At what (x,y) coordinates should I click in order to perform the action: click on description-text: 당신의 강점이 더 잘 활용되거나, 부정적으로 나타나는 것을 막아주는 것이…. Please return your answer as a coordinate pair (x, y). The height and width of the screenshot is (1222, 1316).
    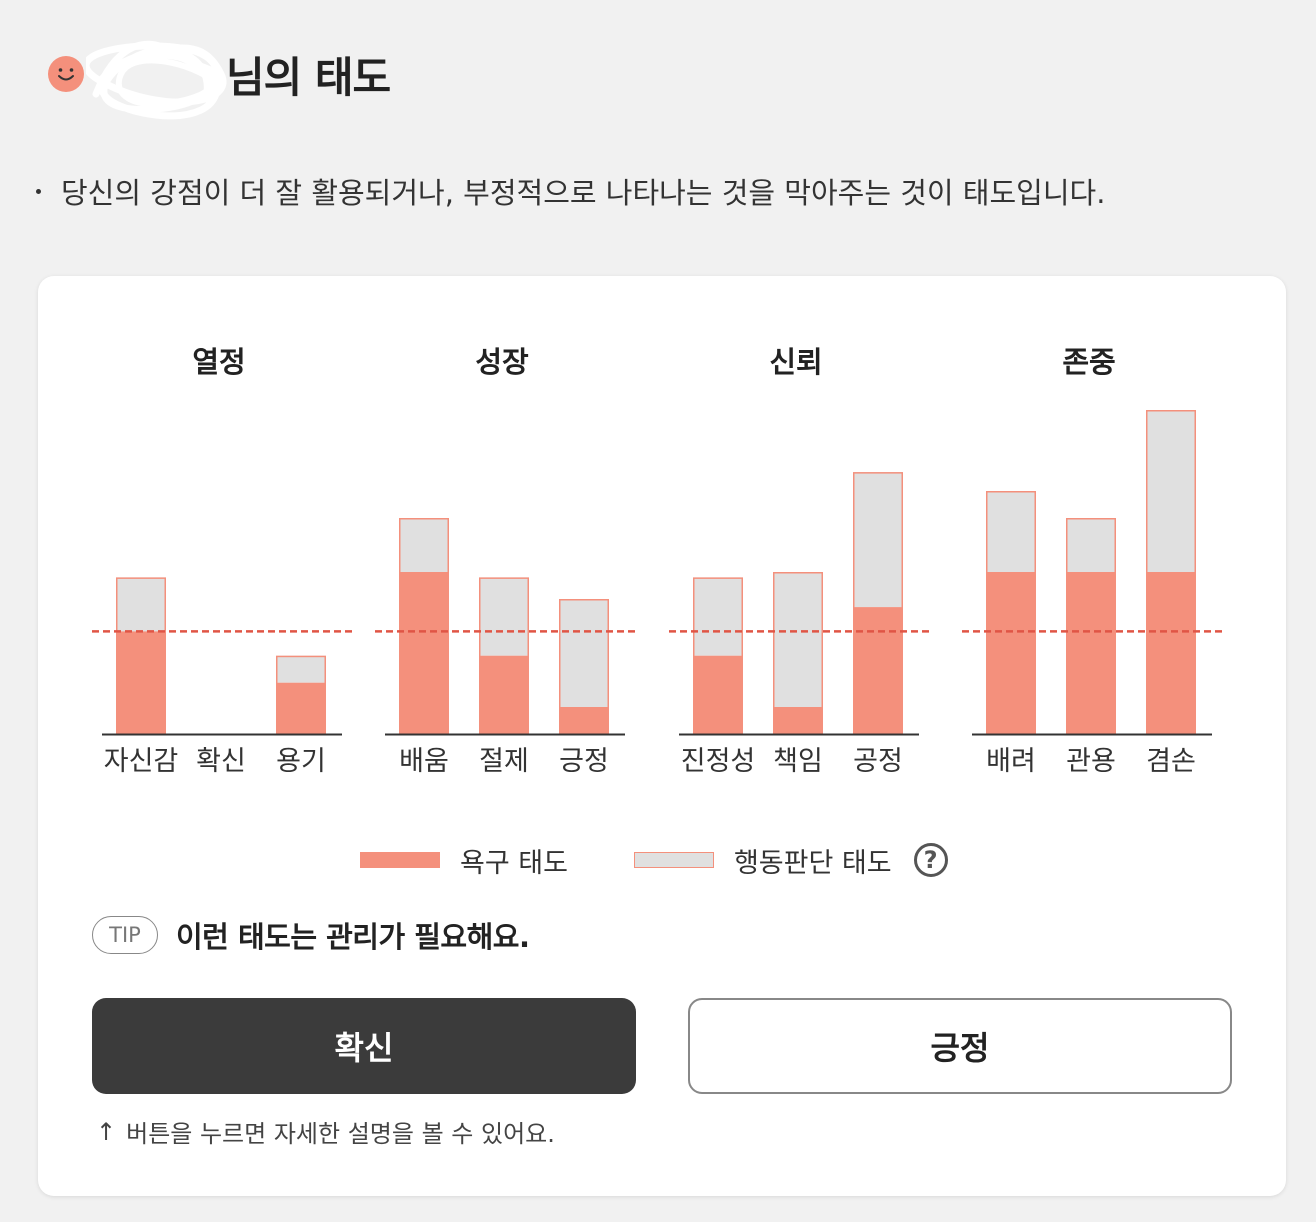
    Looking at the image, I should click on (583, 193).